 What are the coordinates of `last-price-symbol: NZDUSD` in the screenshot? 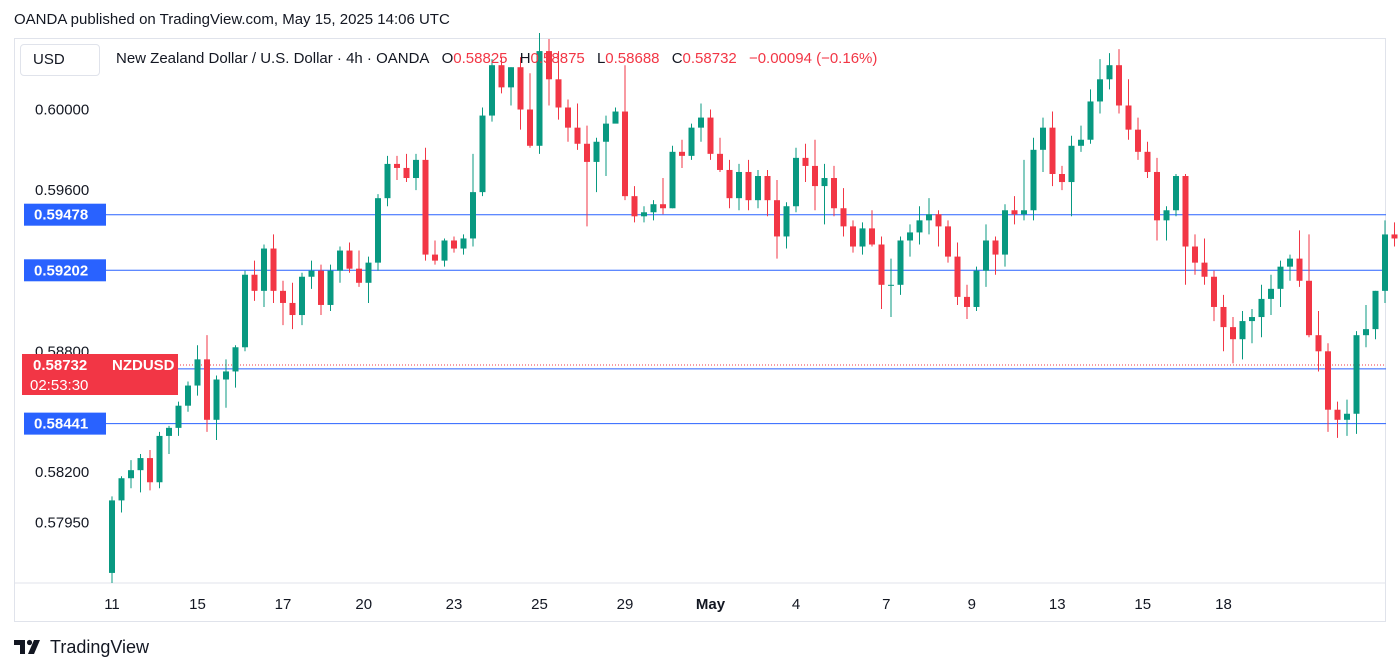 It's located at (143, 365).